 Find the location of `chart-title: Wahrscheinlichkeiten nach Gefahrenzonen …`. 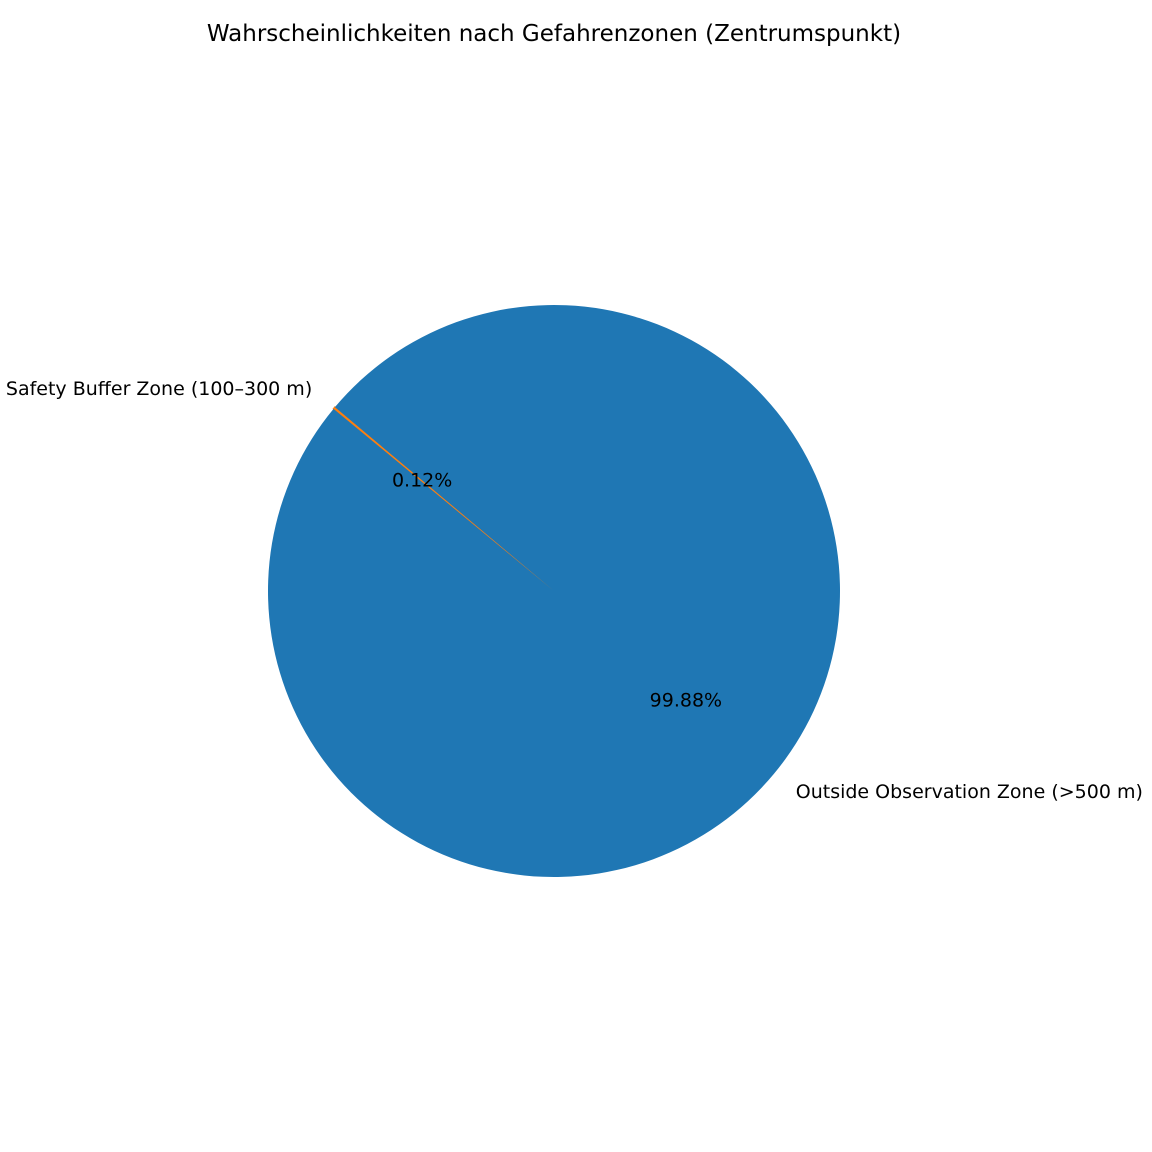

chart-title: Wahrscheinlichkeiten nach Gefahrenzonen … is located at coordinates (554, 34).